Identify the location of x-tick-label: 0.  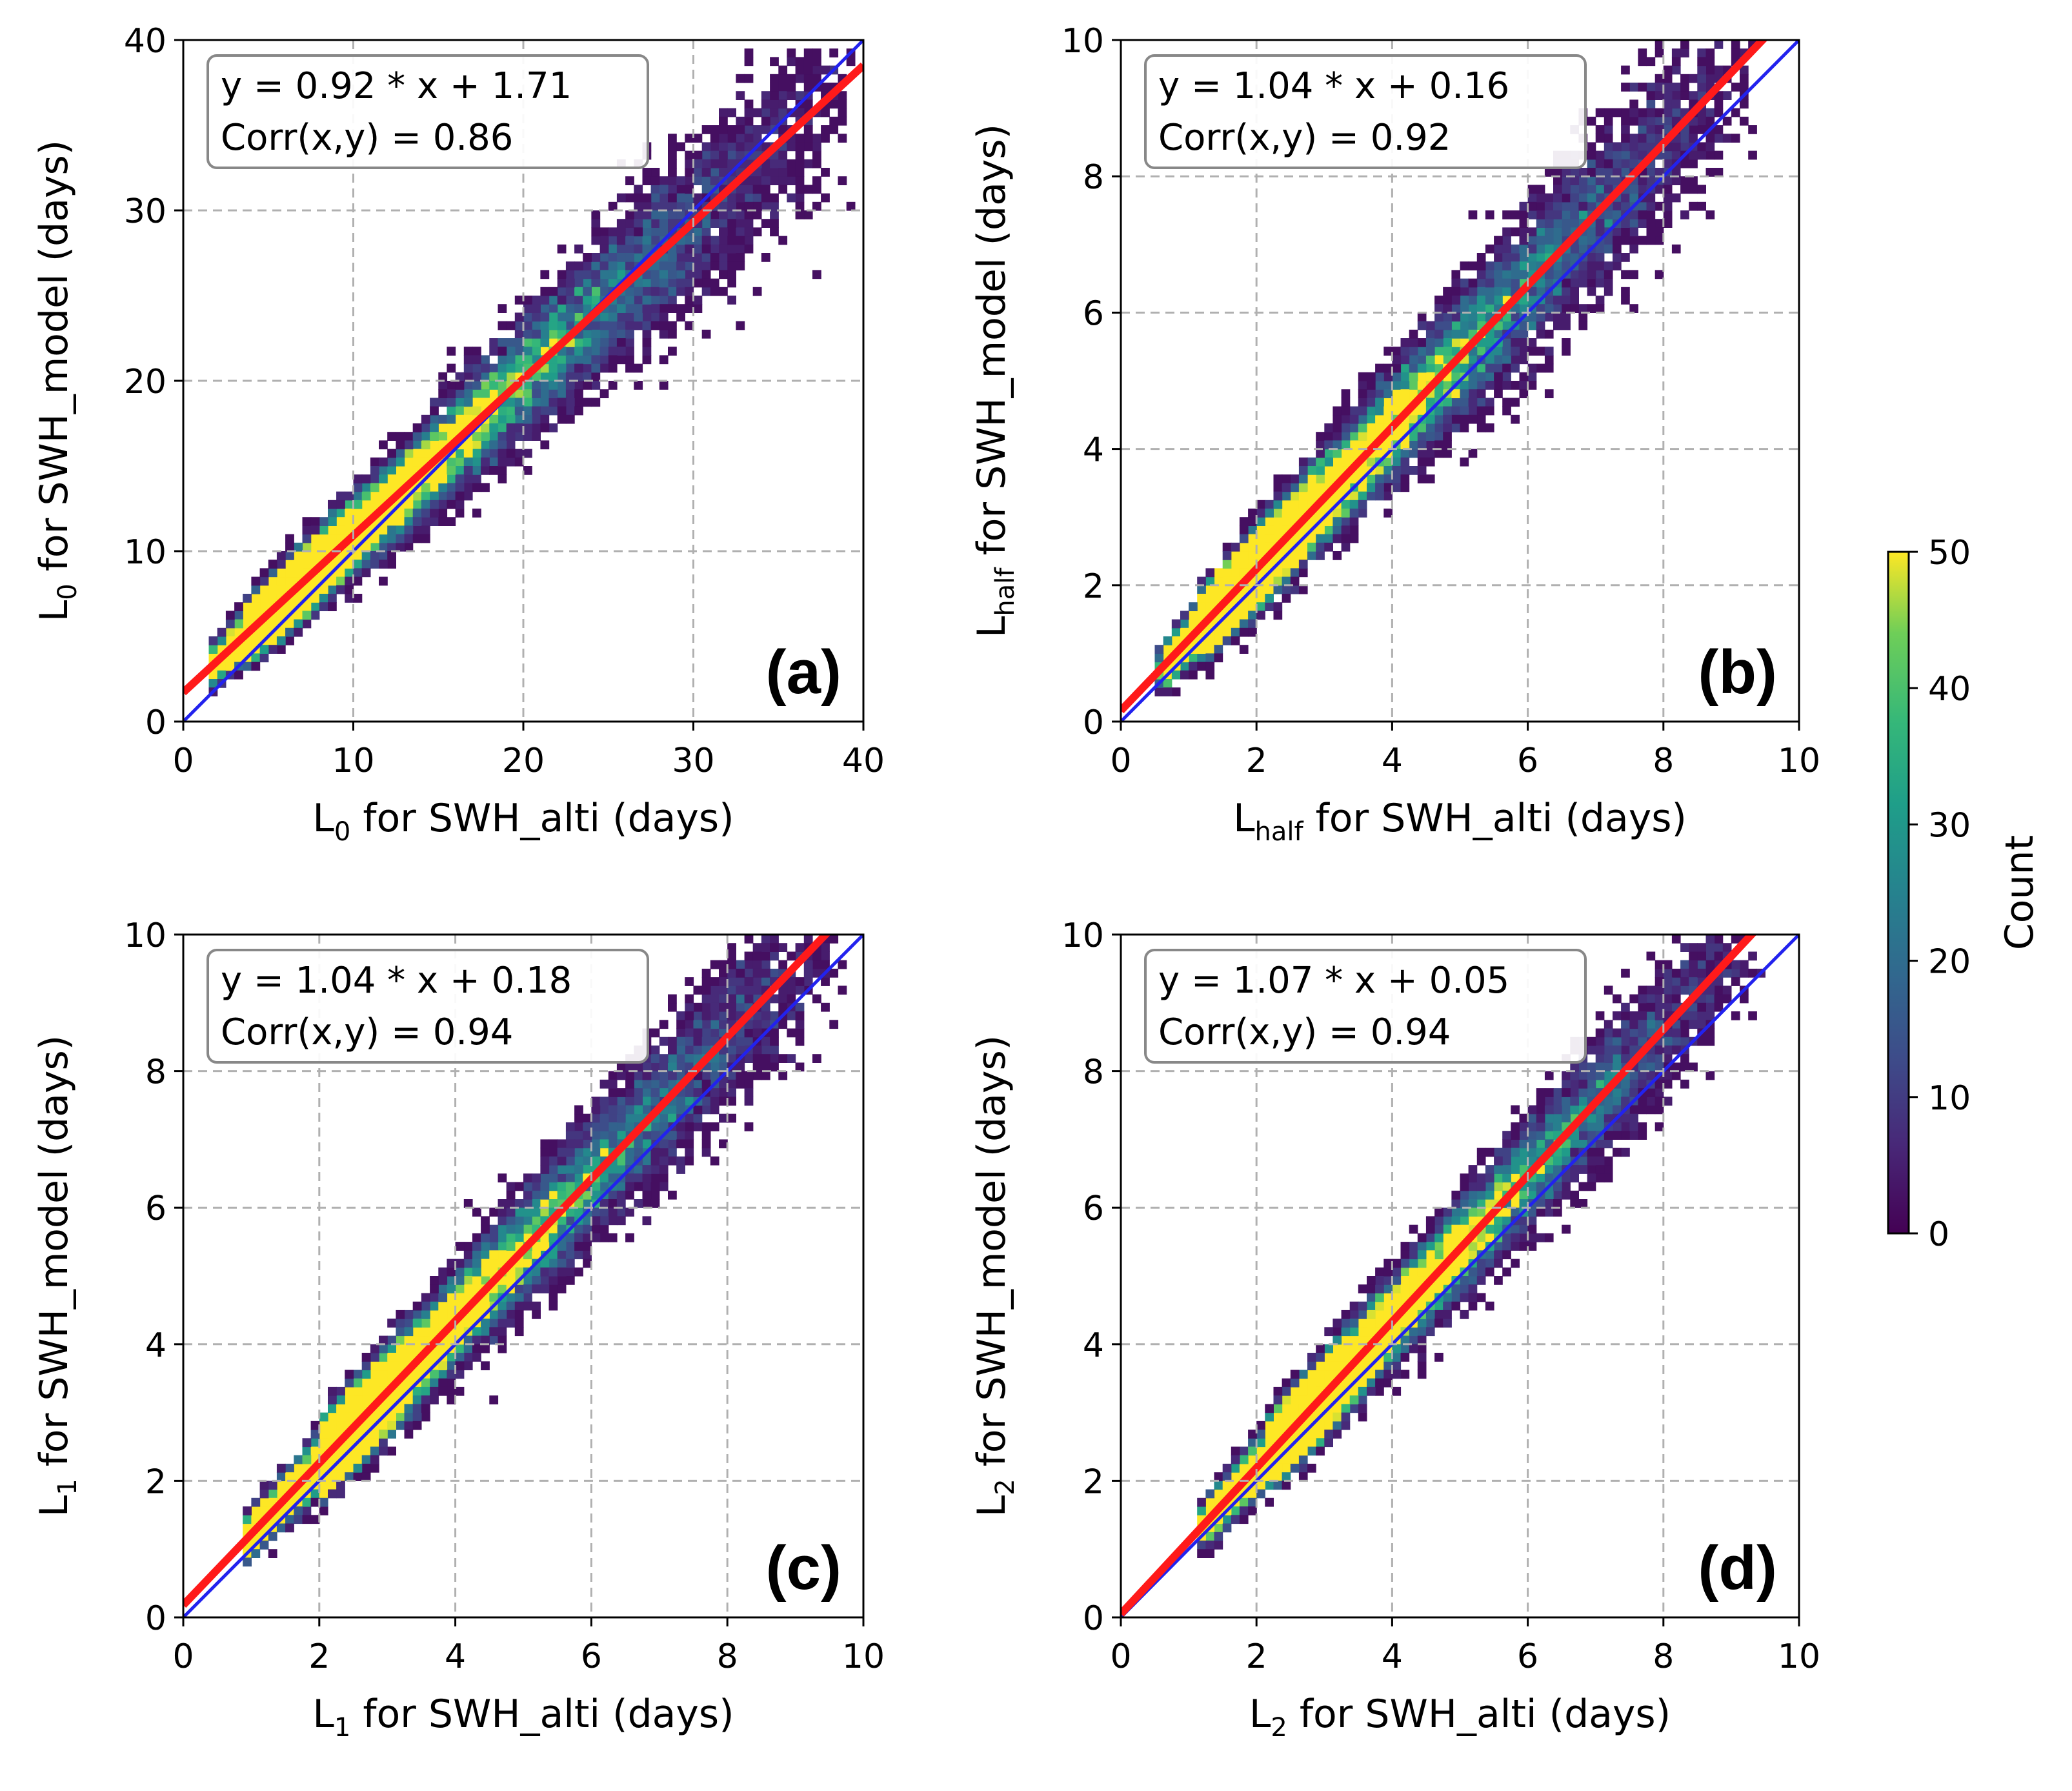
(1120, 1656).